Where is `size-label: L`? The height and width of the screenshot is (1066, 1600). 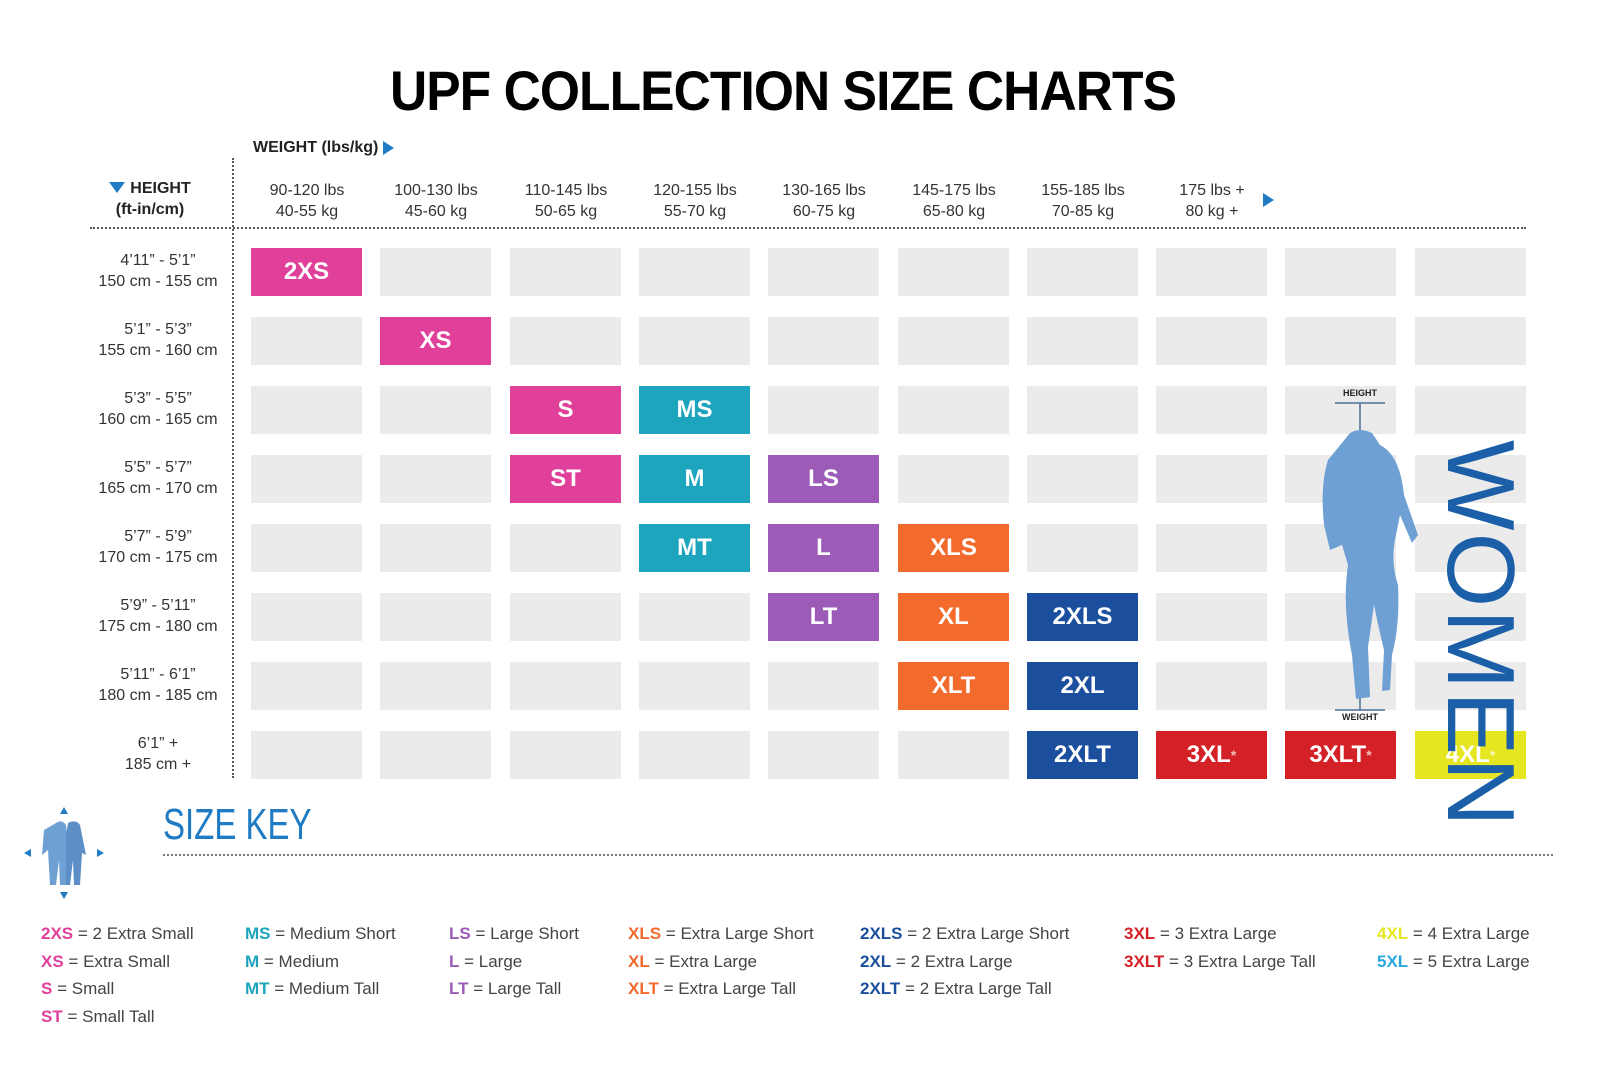
size-label: L is located at coordinates (823, 547).